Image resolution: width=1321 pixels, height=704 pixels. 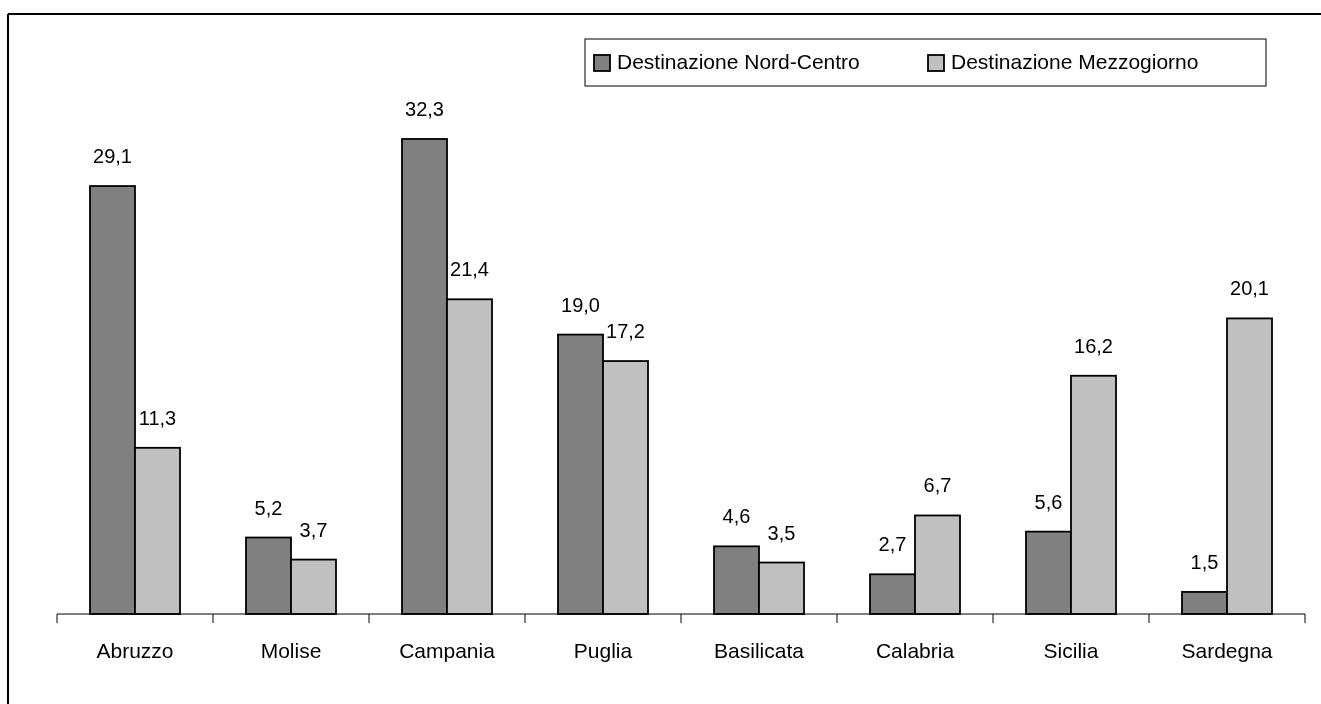 What do you see at coordinates (447, 650) in the screenshot?
I see `x-tick-label: Campania` at bounding box center [447, 650].